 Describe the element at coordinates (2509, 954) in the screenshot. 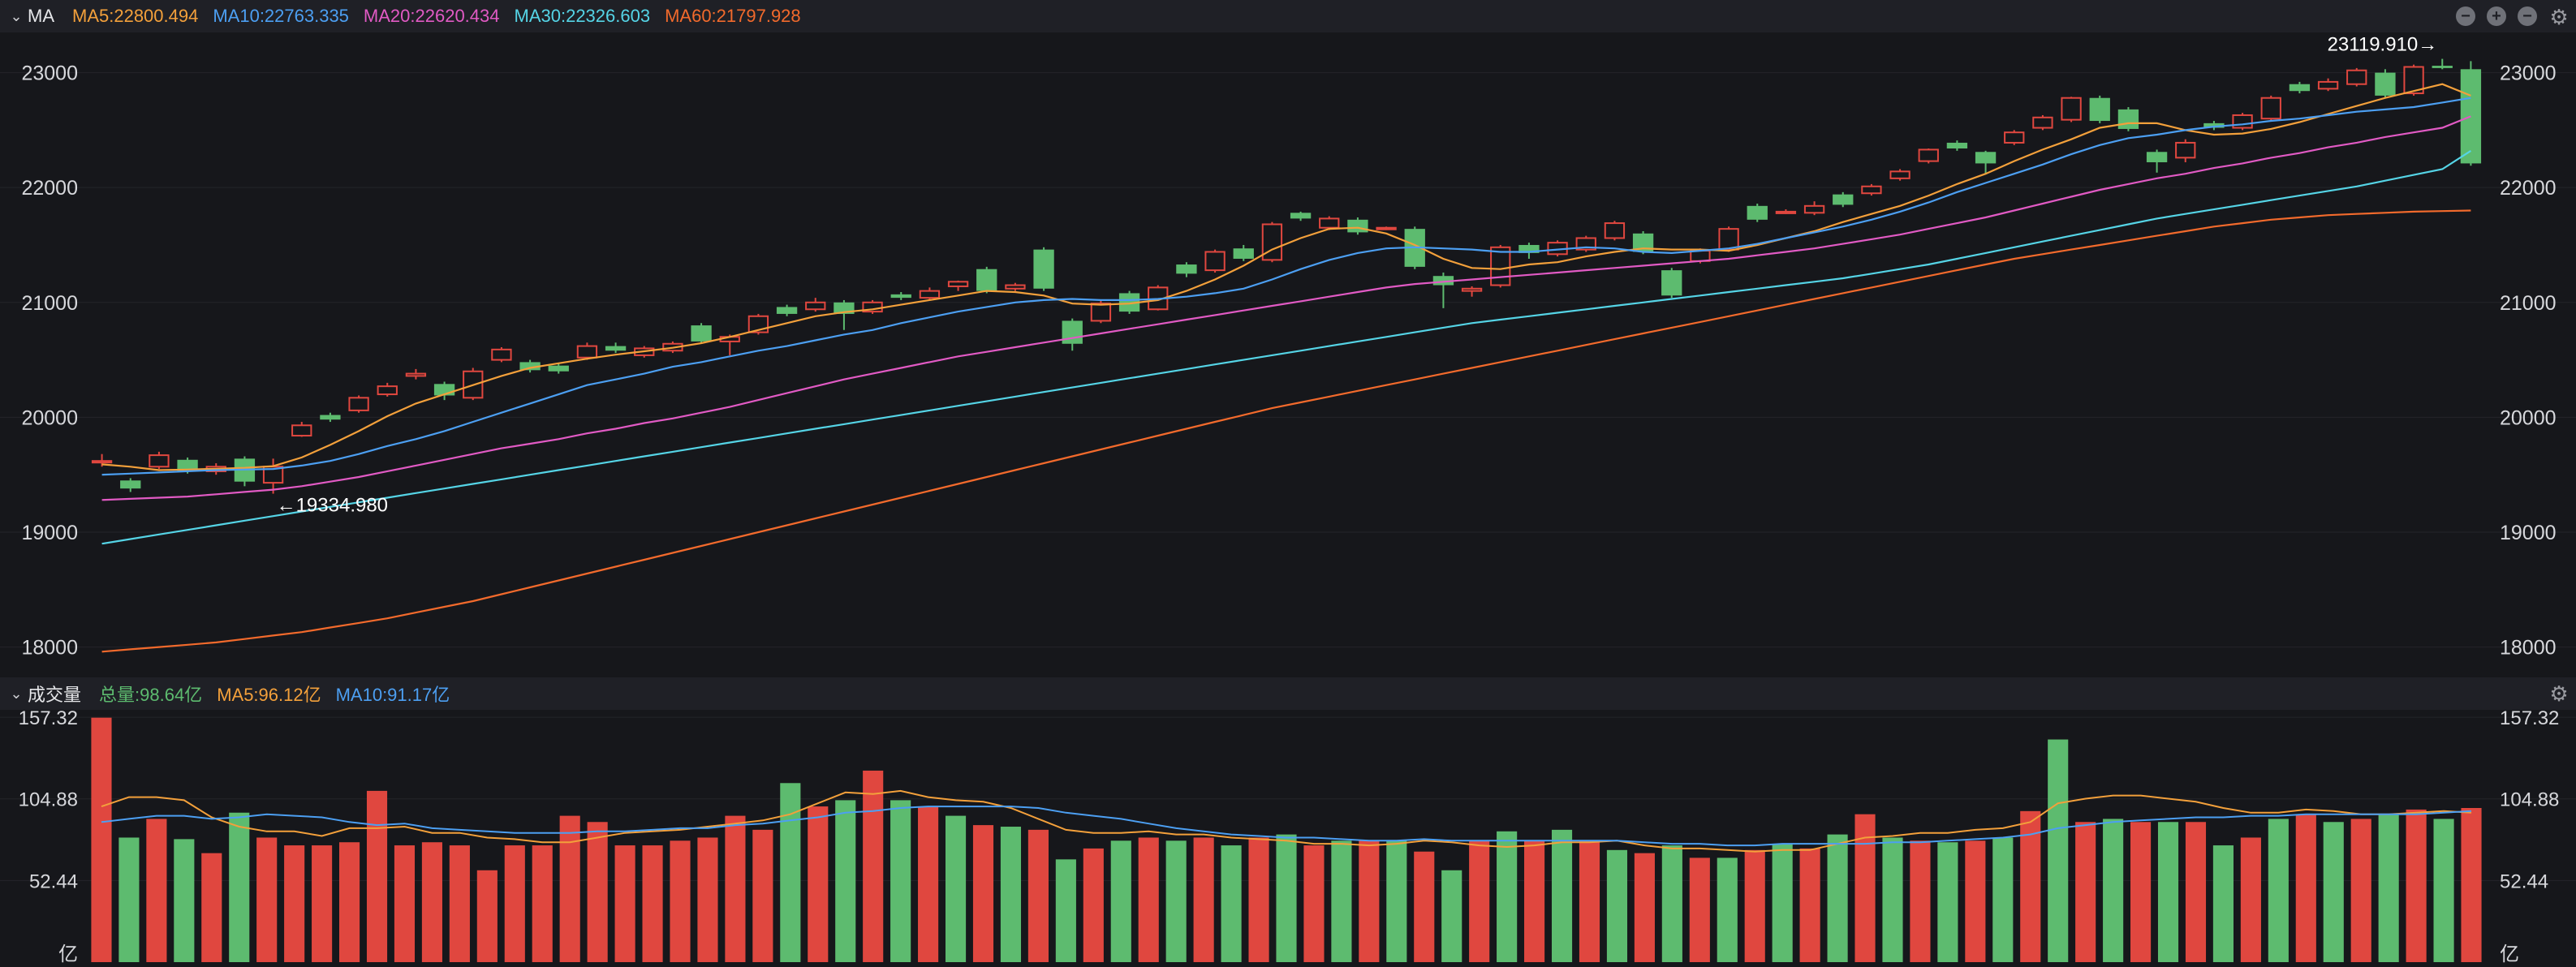

I see `volume-unit-label-right: 亿` at that location.